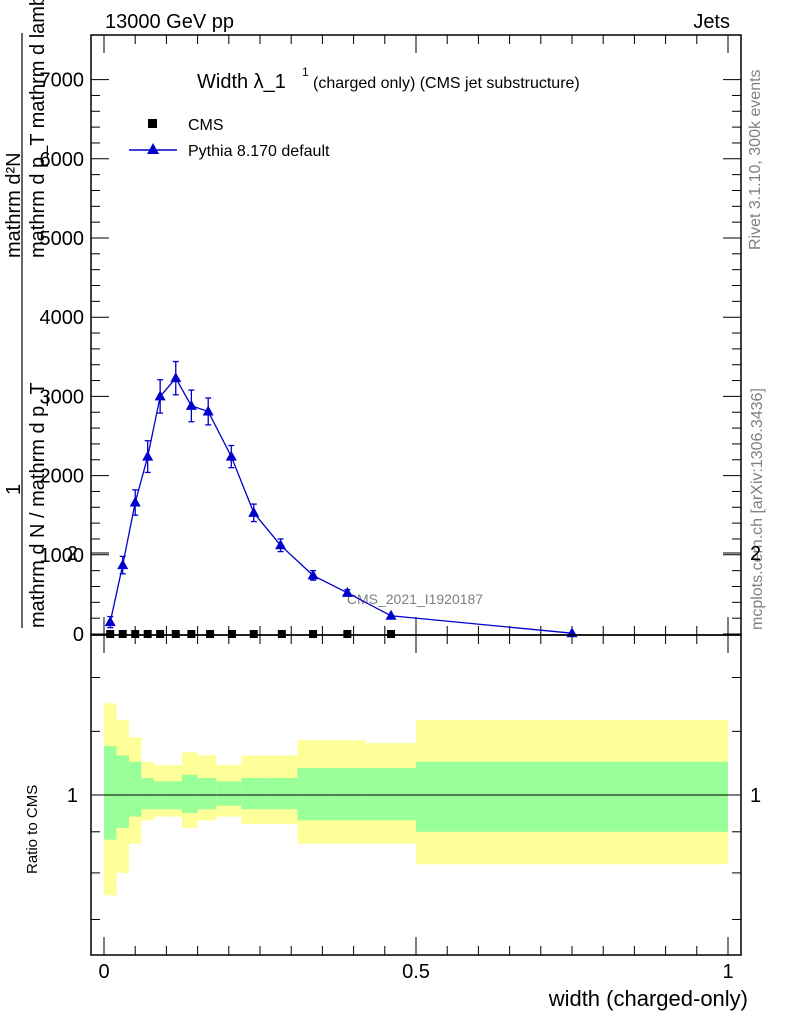  What do you see at coordinates (32, 829) in the screenshot?
I see `ratio-ylabel: Ratio to CMS` at bounding box center [32, 829].